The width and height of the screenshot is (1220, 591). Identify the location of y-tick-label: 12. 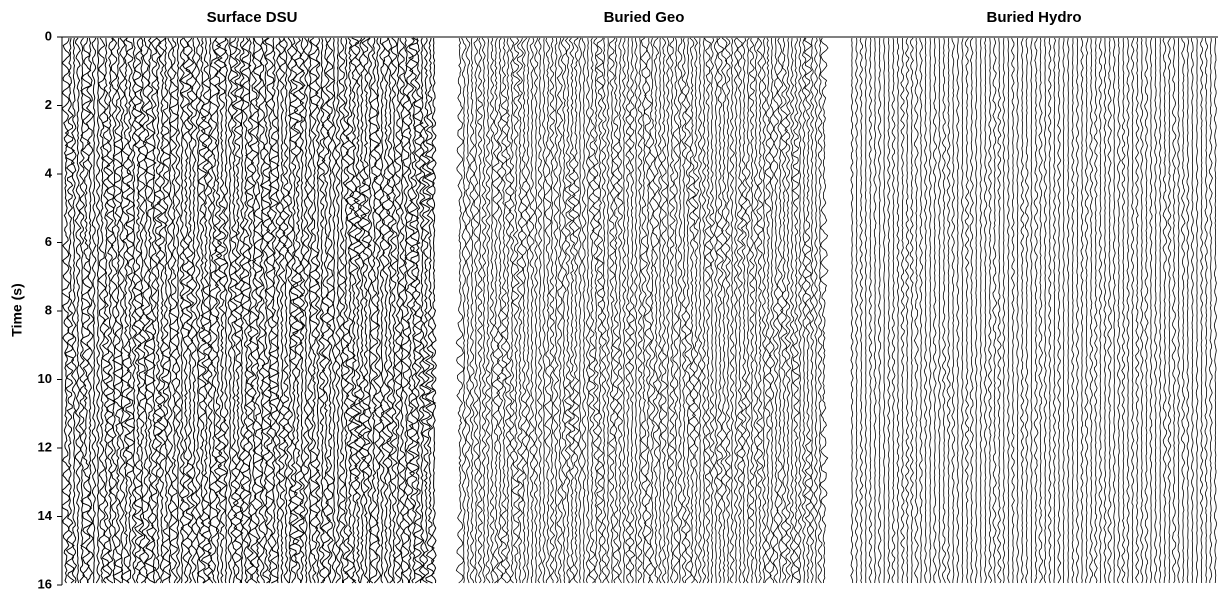
(45, 446).